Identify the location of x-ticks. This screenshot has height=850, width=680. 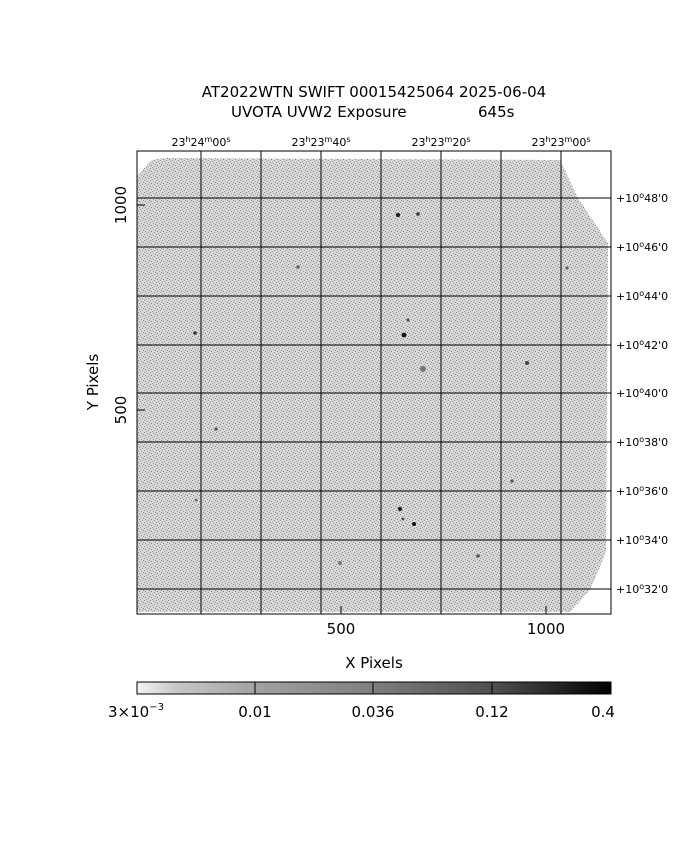
(443, 610).